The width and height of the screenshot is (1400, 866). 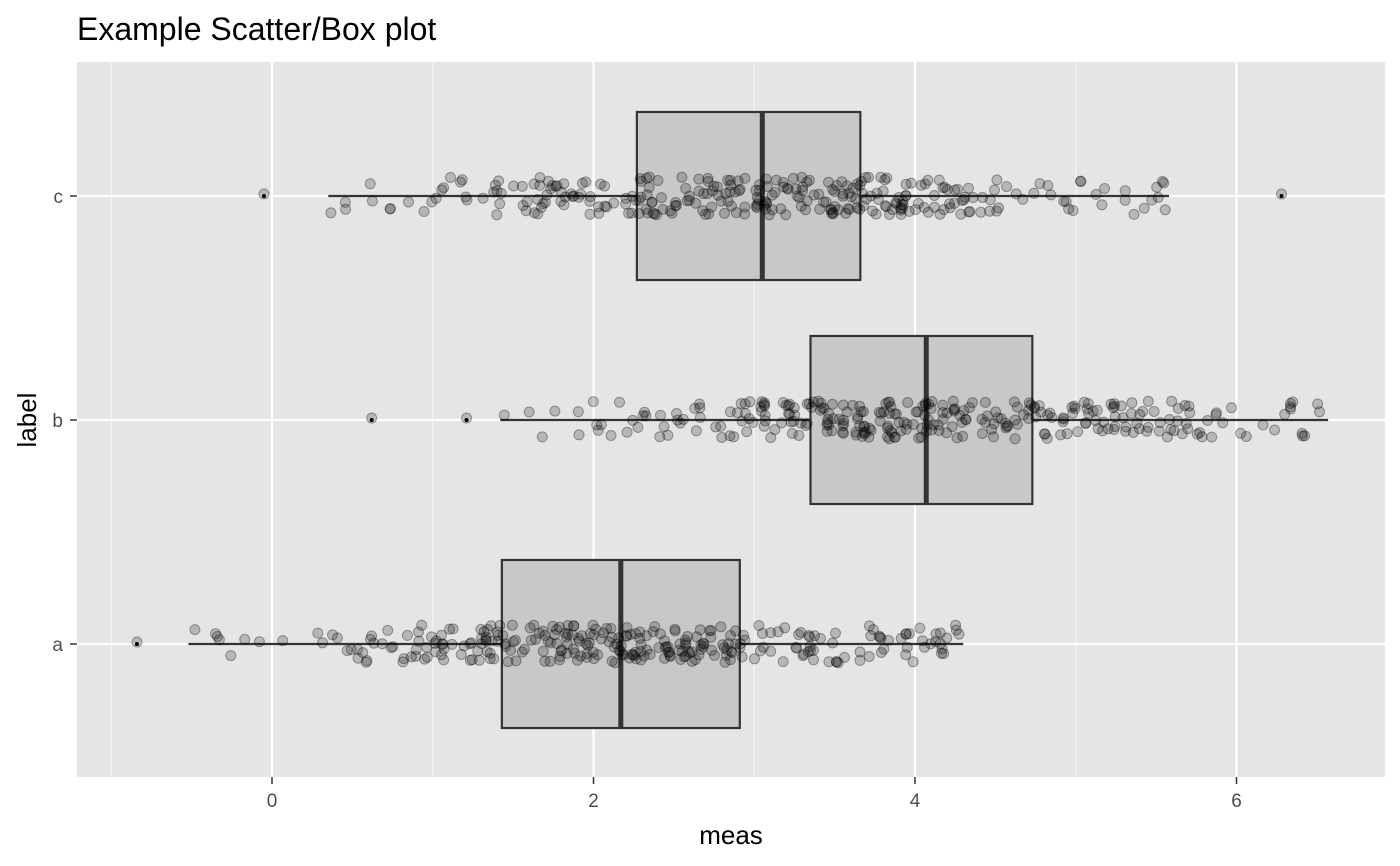 I want to click on boxplot-c, so click(x=772, y=196).